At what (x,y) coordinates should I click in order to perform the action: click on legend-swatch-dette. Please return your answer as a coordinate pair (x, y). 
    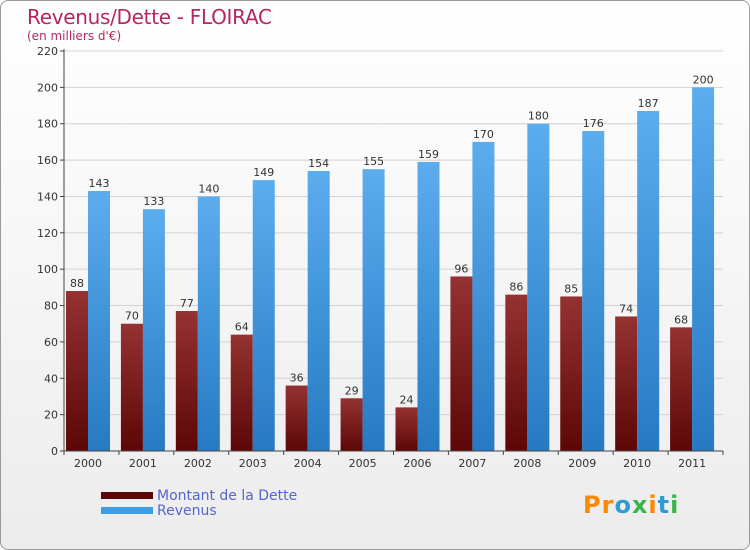
    Looking at the image, I should click on (127, 495).